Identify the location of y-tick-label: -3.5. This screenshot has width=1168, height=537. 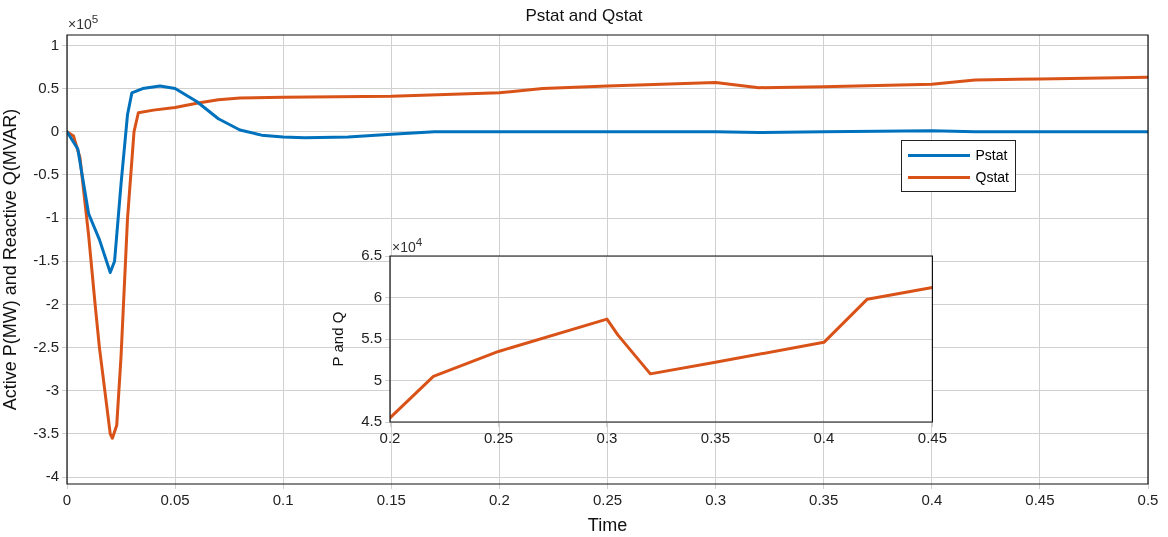
(46, 433).